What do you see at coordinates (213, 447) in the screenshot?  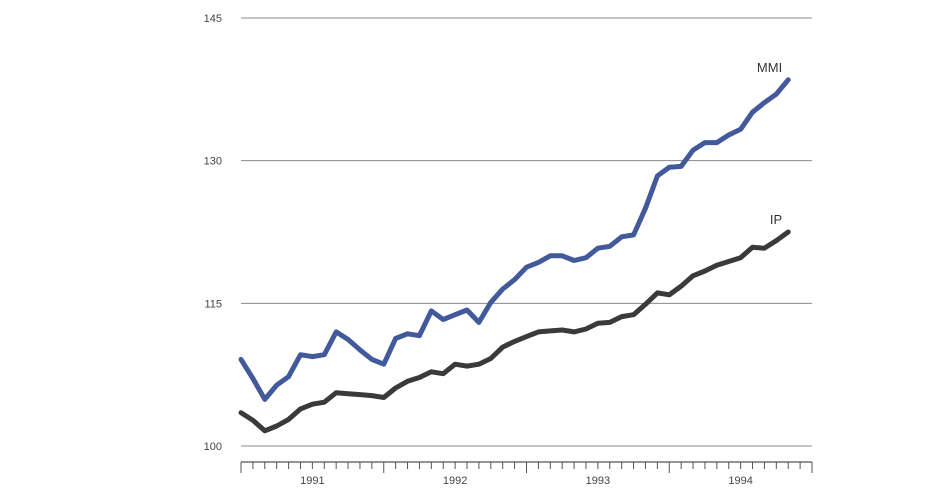 I see `y-tick-label: 100` at bounding box center [213, 447].